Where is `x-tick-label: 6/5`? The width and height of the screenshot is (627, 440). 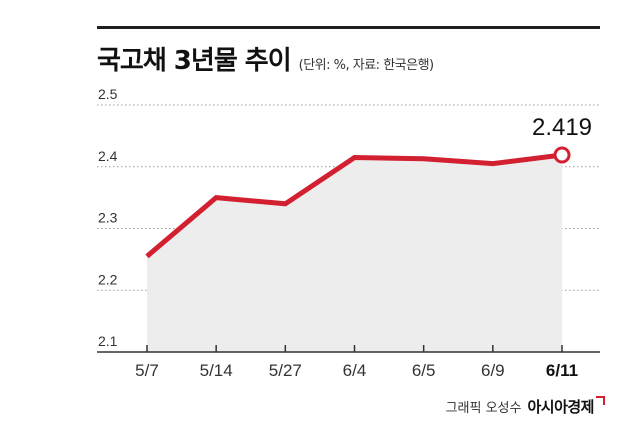 x-tick-label: 6/5 is located at coordinates (424, 370).